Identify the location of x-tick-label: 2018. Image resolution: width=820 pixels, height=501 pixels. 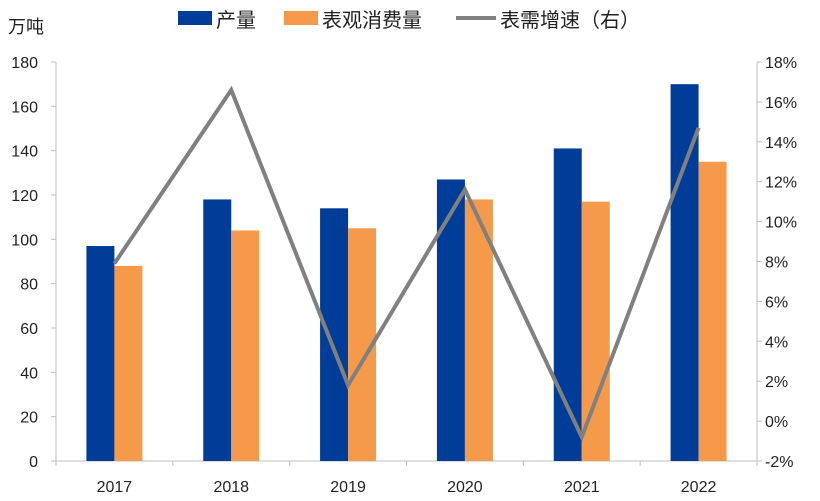
(231, 487).